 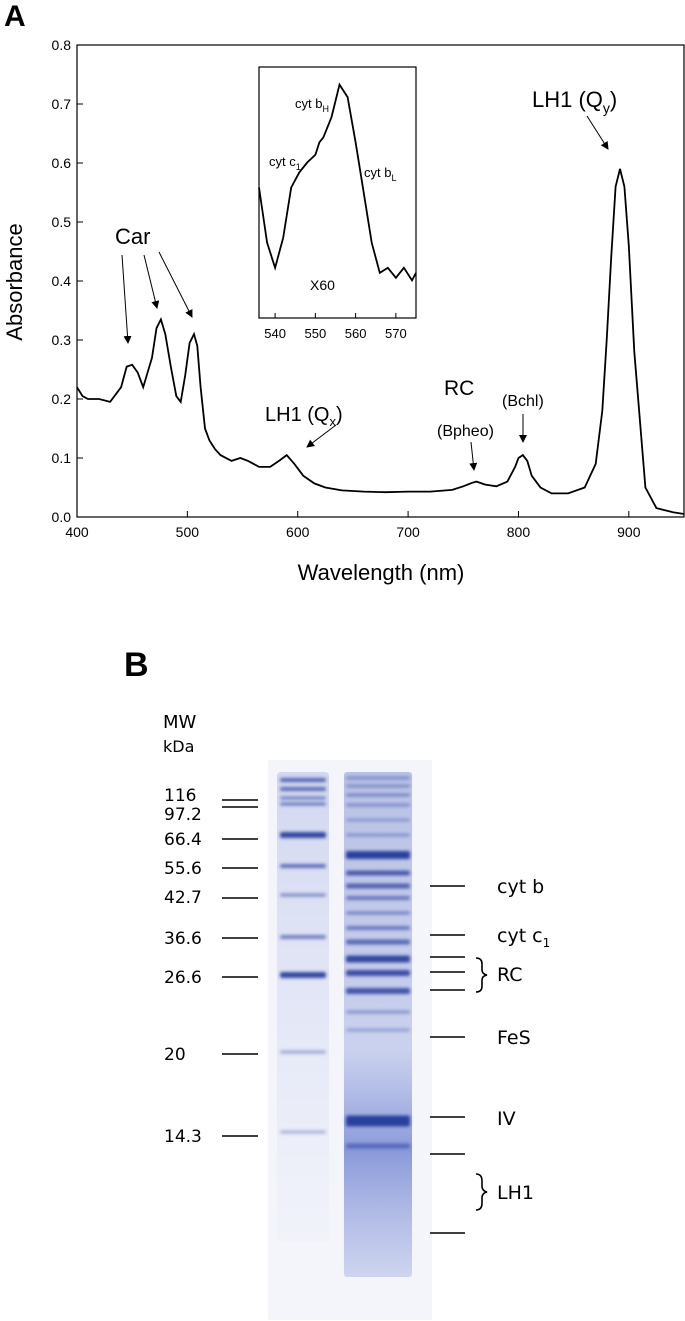 I want to click on band-label-fes: FeS, so click(x=514, y=1038).